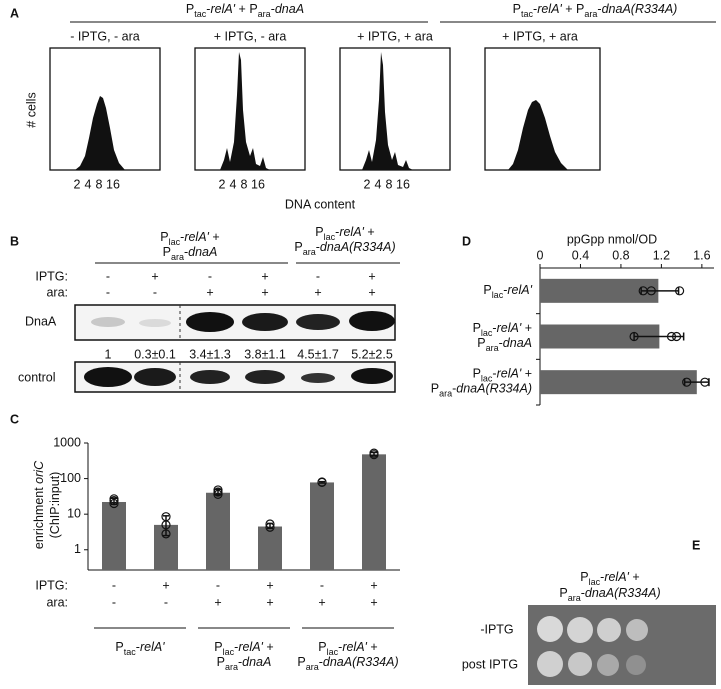 Image resolution: width=721 pixels, height=689 pixels. What do you see at coordinates (39, 472) in the screenshot?
I see `y-axis-label-part: oriC` at bounding box center [39, 472].